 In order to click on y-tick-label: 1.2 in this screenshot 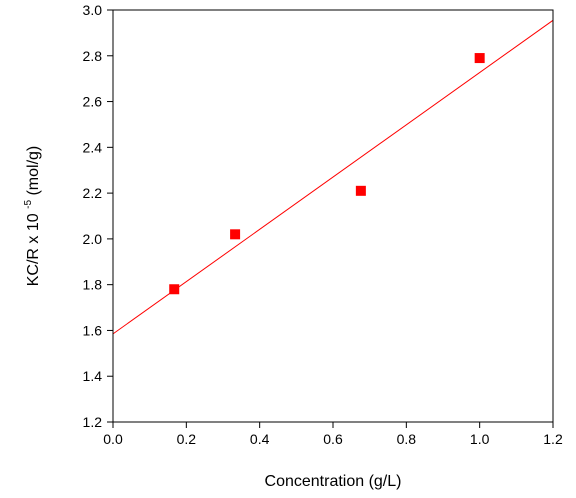, I will do `click(93, 422)`.